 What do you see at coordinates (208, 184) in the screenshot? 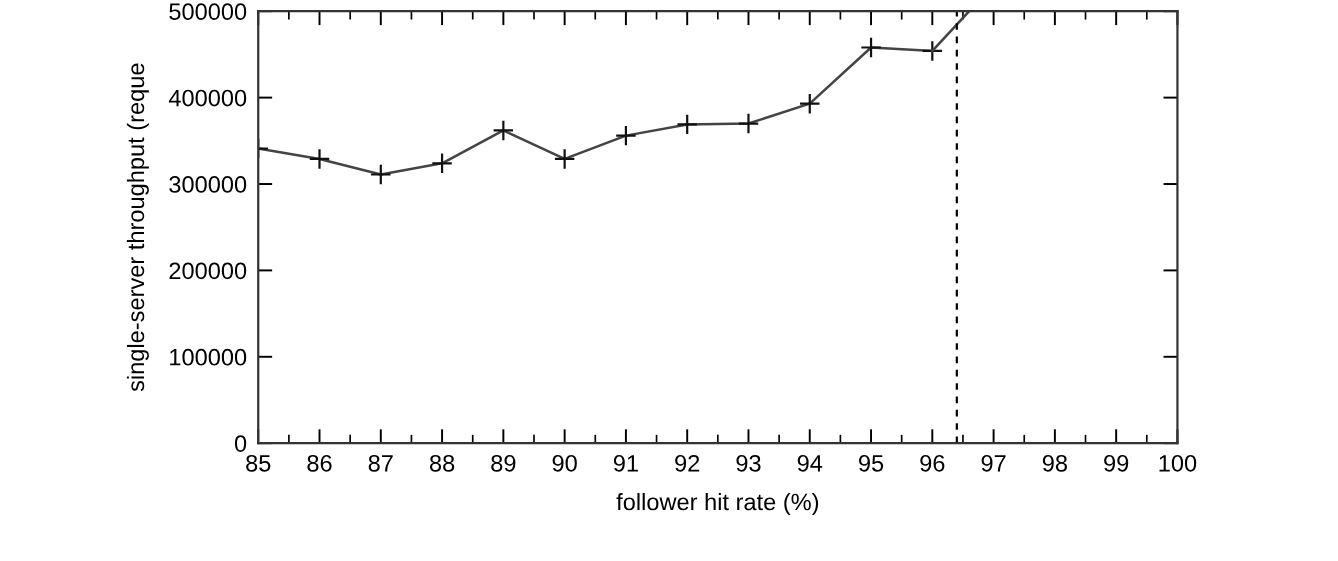
I see `y-tick-label: 300000` at bounding box center [208, 184].